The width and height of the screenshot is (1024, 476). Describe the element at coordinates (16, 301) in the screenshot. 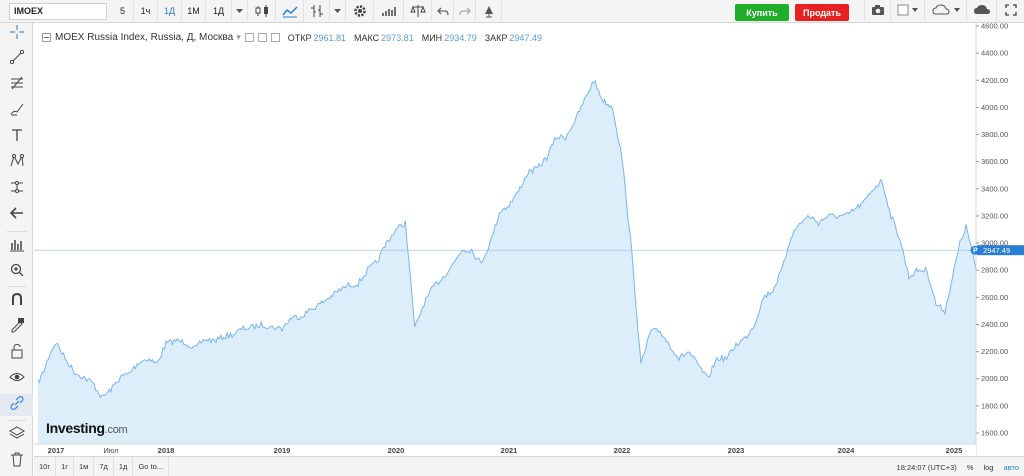

I see `magnet-tool` at that location.